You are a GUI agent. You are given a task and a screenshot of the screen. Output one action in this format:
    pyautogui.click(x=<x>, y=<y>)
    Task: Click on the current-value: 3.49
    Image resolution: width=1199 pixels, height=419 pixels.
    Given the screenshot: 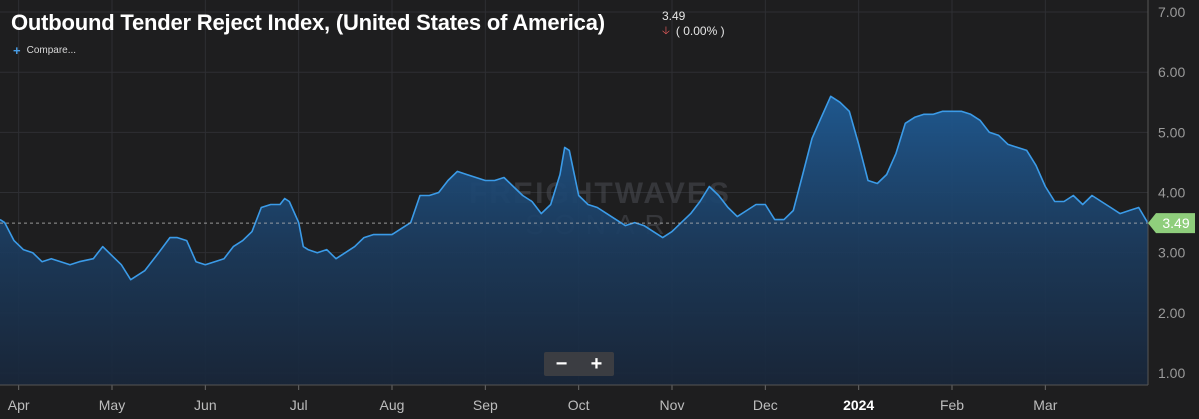 What is the action you would take?
    pyautogui.click(x=674, y=16)
    